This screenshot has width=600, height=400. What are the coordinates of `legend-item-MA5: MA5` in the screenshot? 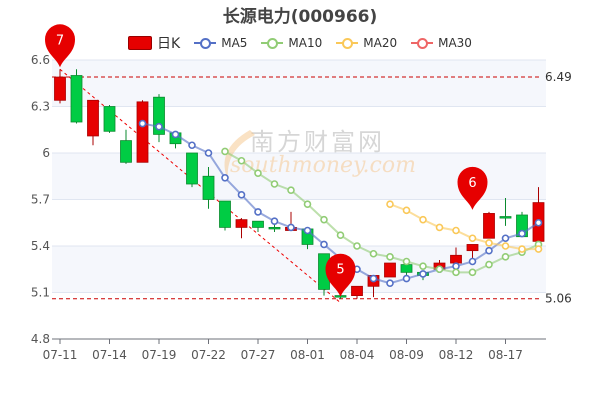 It's located at (220, 43).